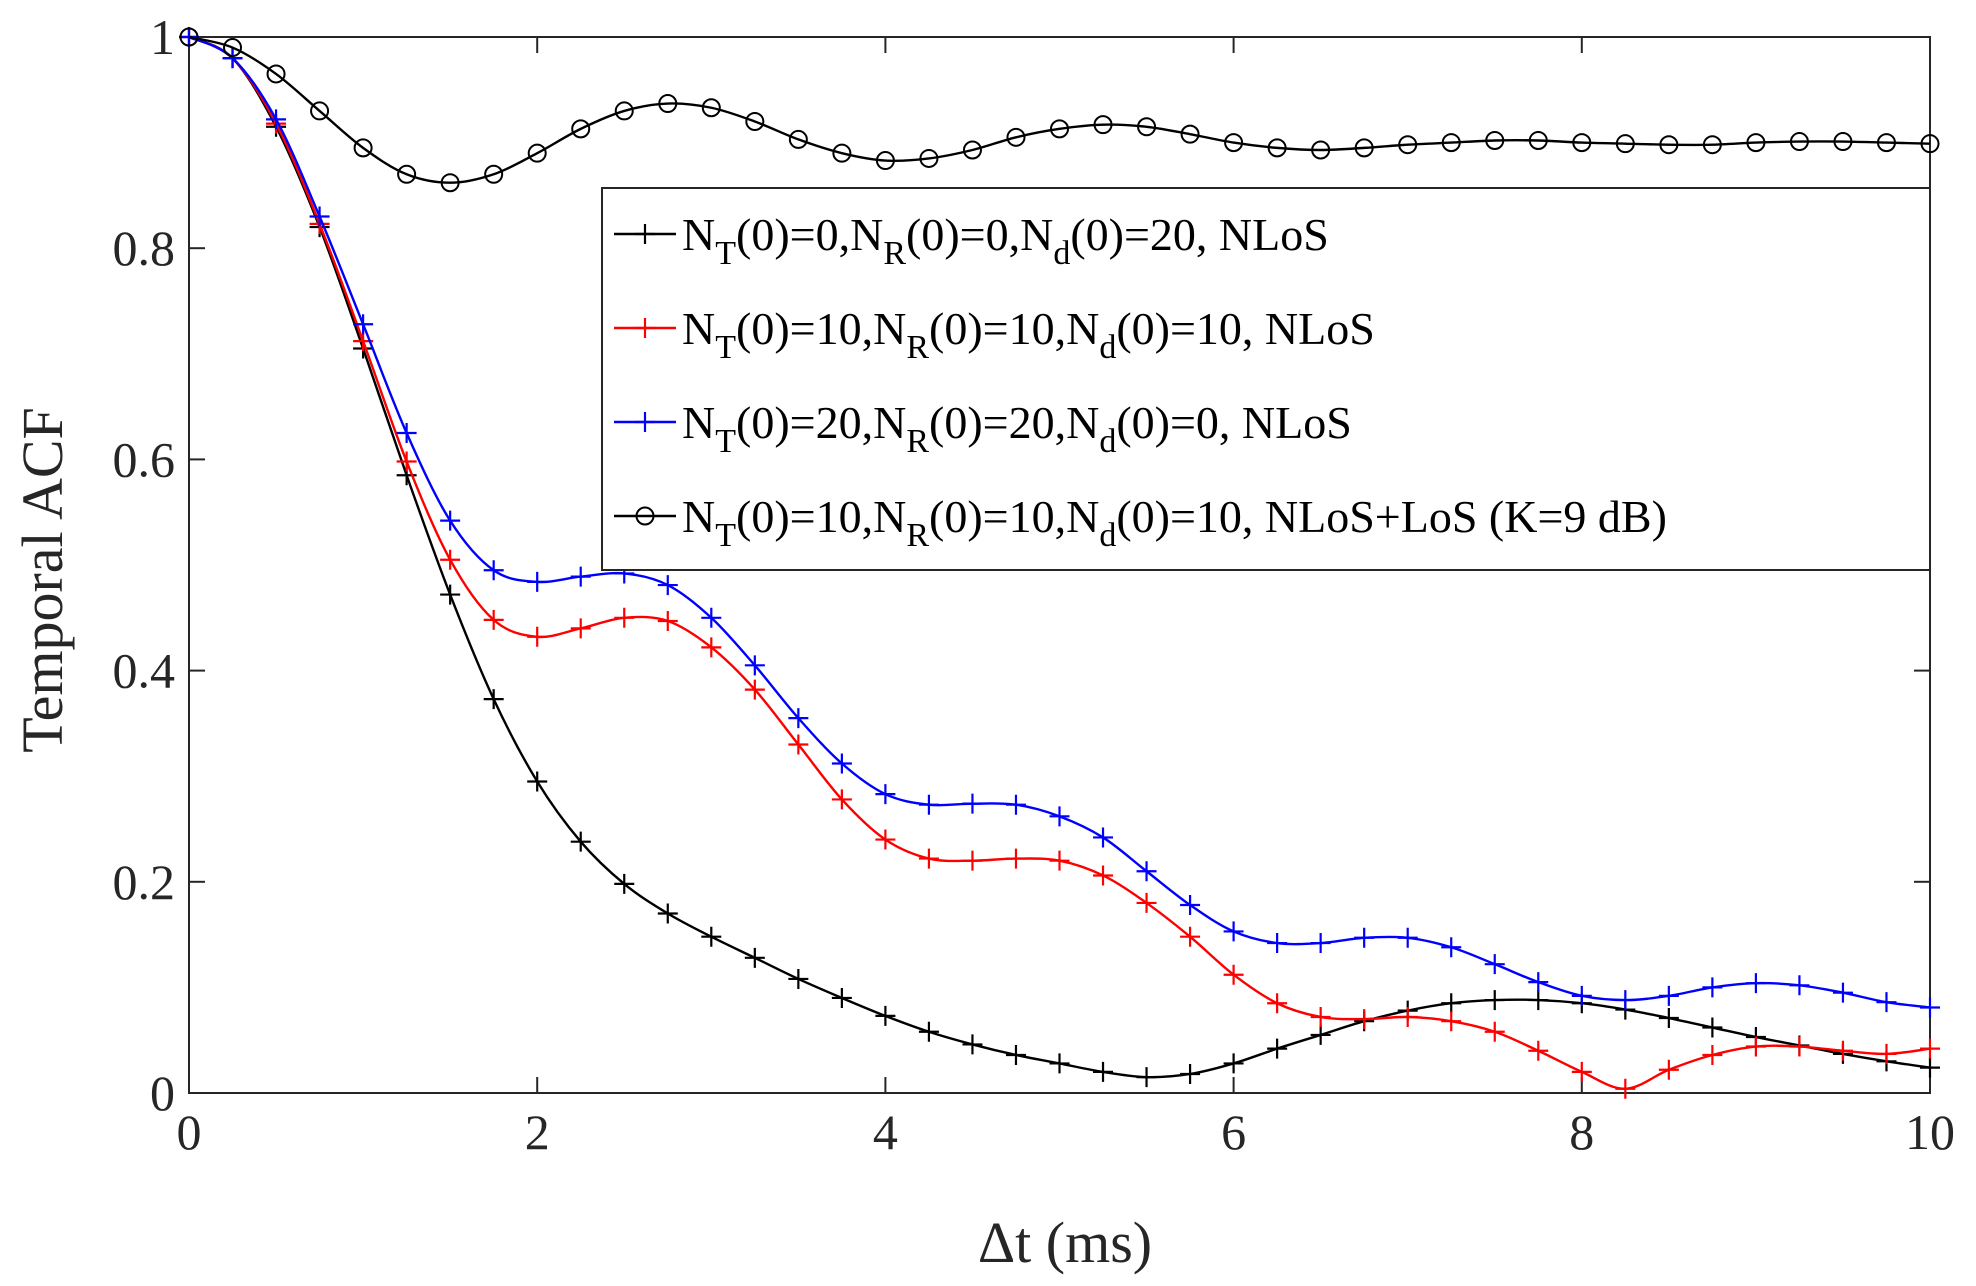 Image resolution: width=1976 pixels, height=1286 pixels. What do you see at coordinates (144, 671) in the screenshot?
I see `y-tick-label: 0.4` at bounding box center [144, 671].